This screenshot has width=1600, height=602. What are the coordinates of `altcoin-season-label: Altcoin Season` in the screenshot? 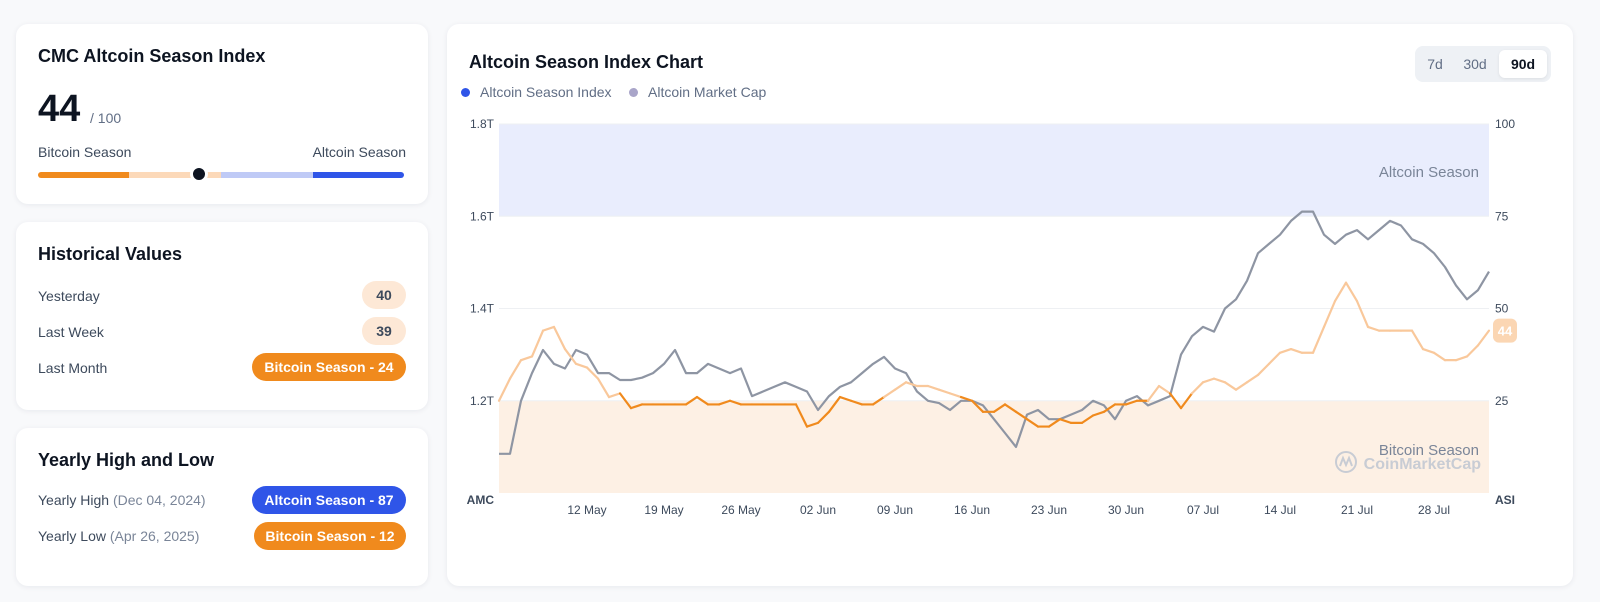 It's located at (359, 152).